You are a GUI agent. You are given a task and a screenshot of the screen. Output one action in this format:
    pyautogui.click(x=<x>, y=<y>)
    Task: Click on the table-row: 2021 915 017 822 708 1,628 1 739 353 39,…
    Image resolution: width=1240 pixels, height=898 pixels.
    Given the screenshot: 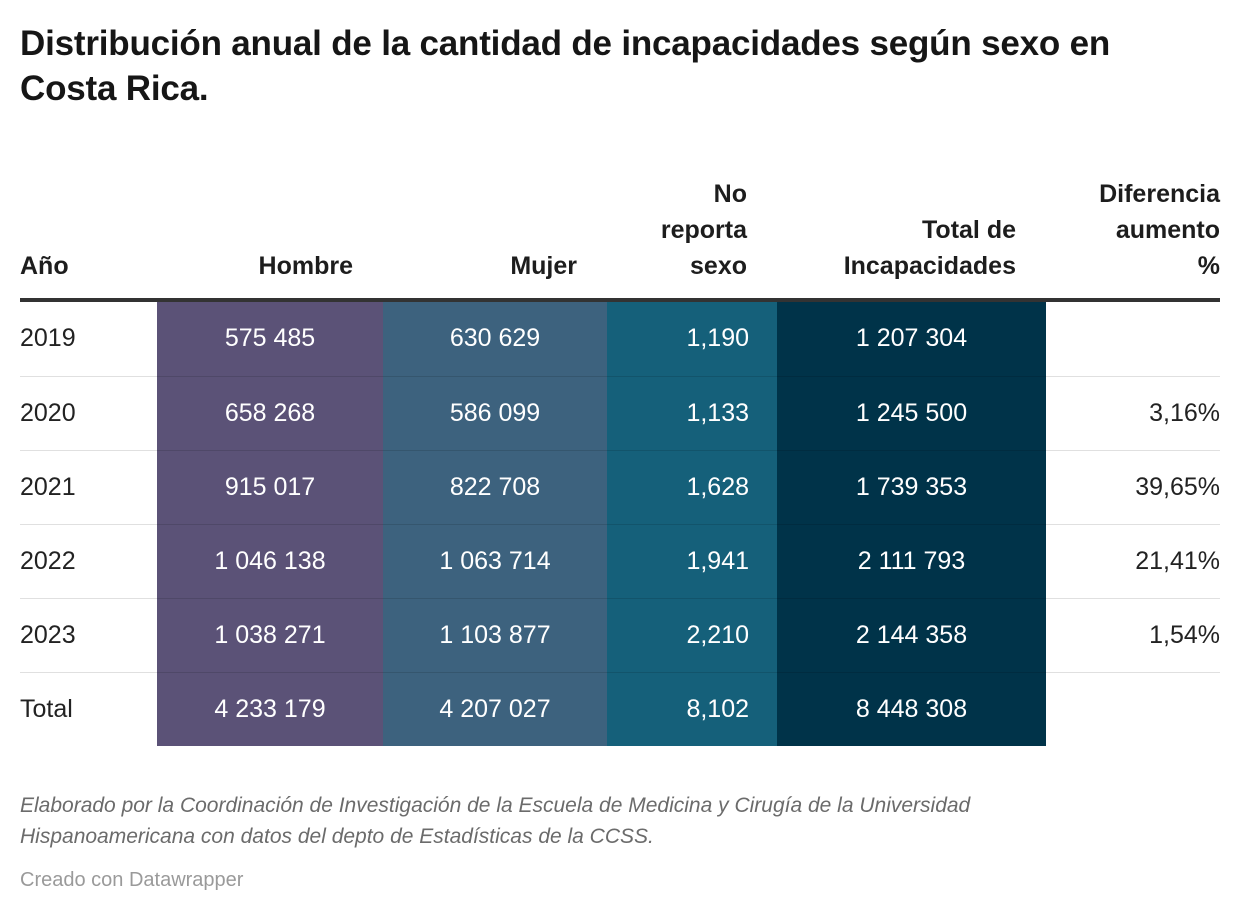 What is the action you would take?
    pyautogui.click(x=620, y=486)
    